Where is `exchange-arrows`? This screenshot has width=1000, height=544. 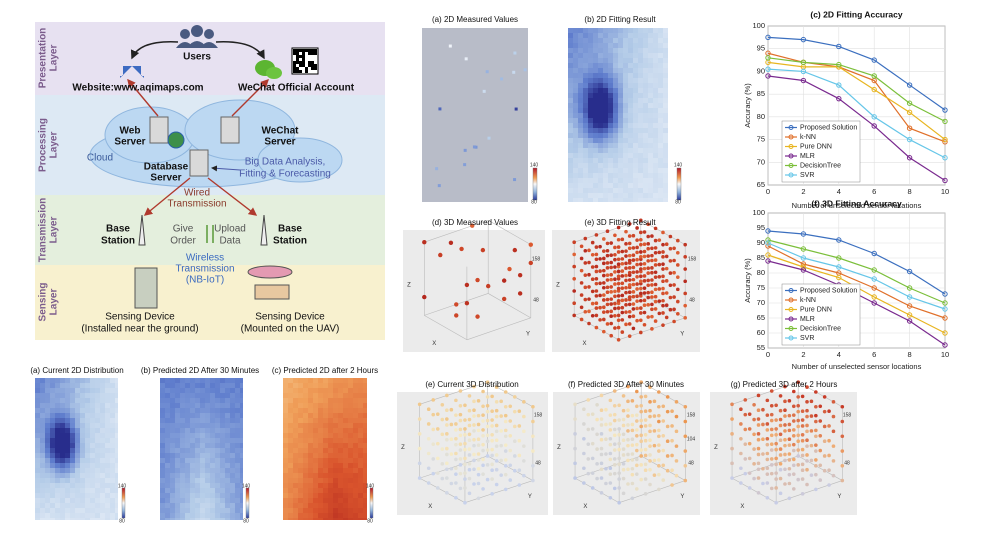 exchange-arrows is located at coordinates (210, 234).